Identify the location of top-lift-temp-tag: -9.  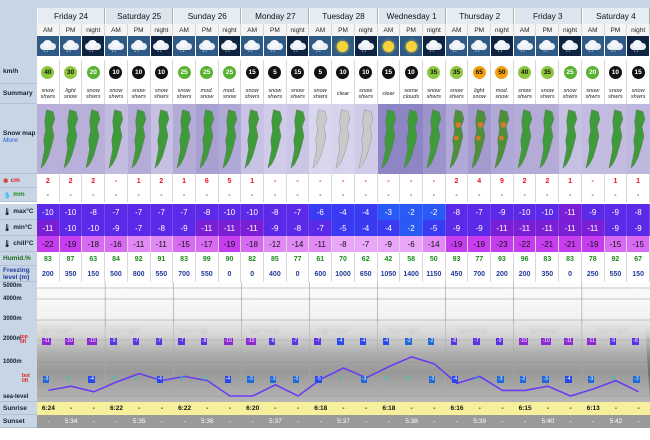
(613, 341).